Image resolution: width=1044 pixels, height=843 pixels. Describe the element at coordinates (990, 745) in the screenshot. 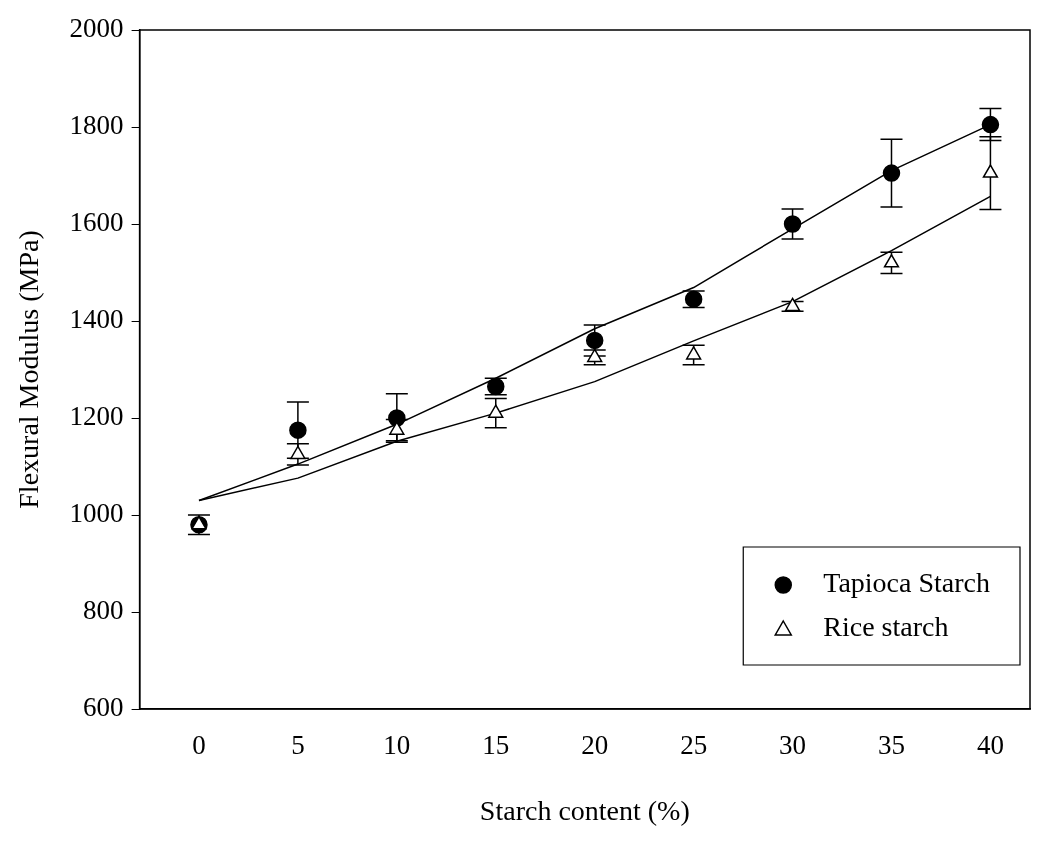

I see `x-tick-label: 40` at that location.